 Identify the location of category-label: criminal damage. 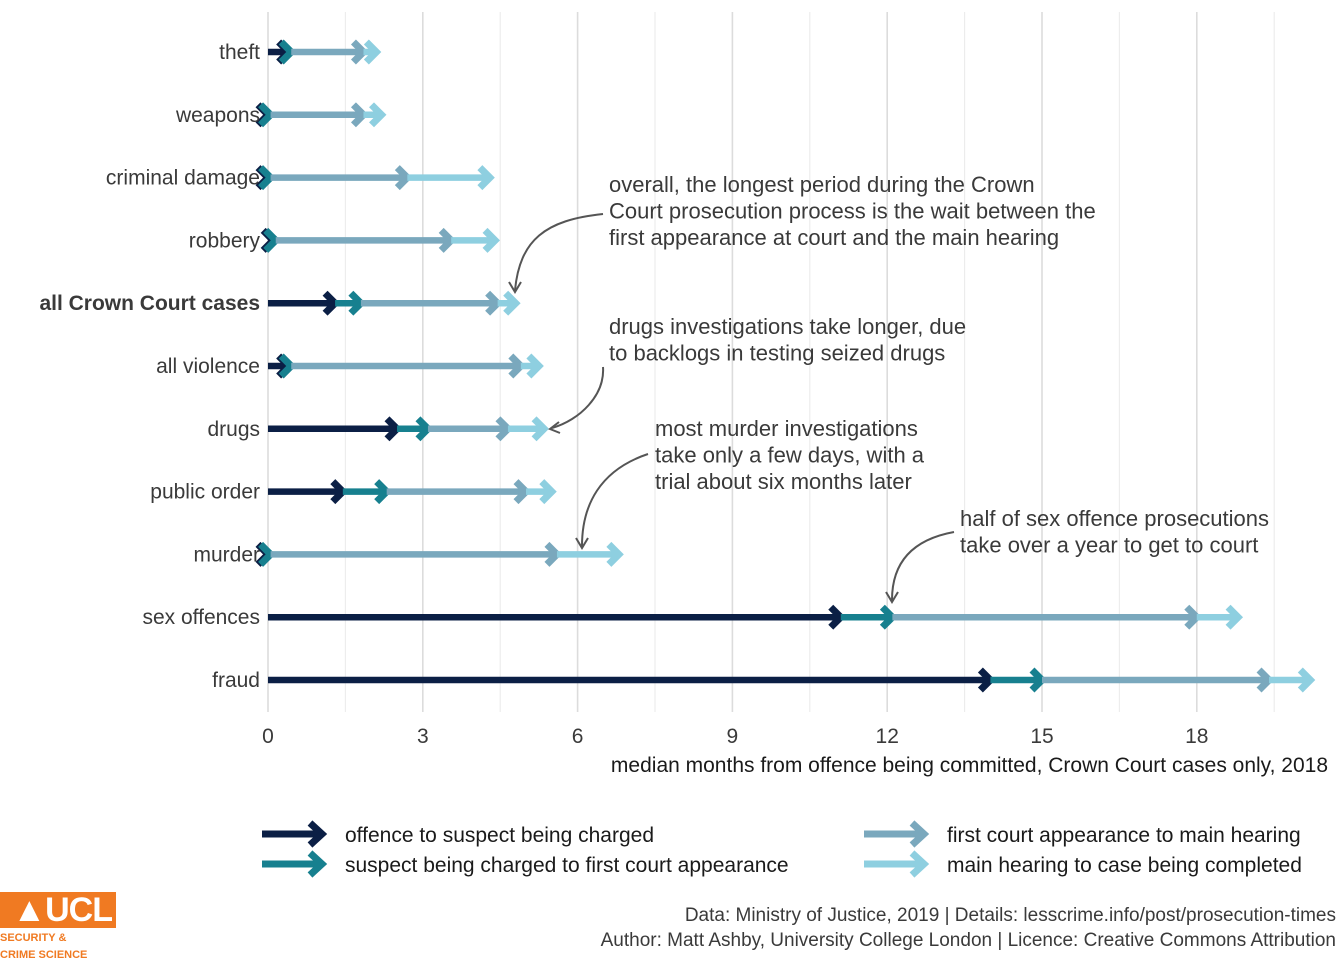
(183, 178).